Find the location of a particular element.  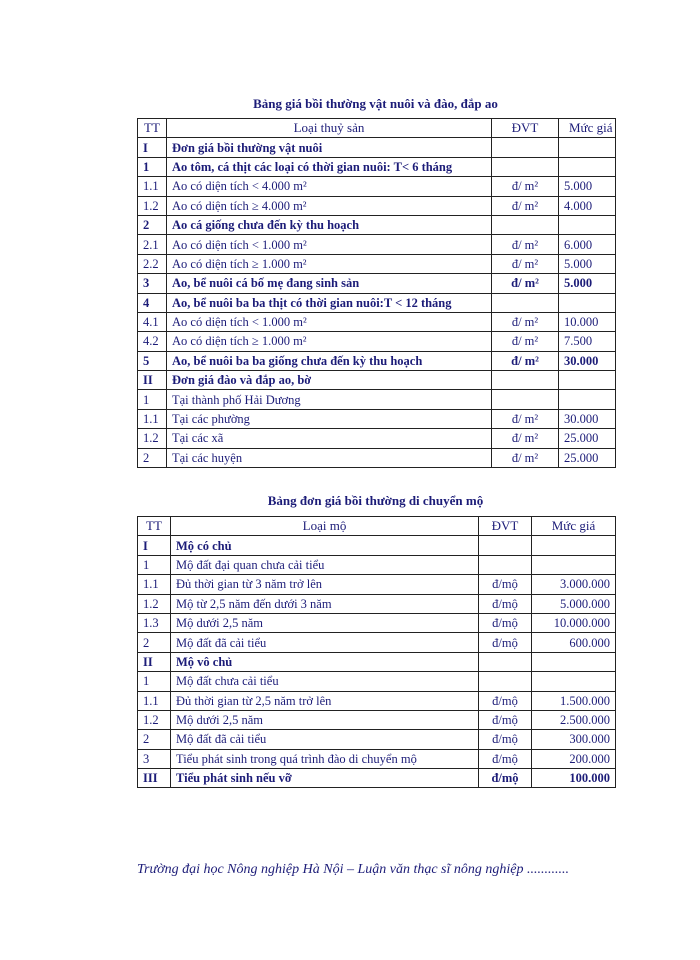

table-row: 1.1 Tại các phường đ/ m² 30.000 is located at coordinates (376, 419).